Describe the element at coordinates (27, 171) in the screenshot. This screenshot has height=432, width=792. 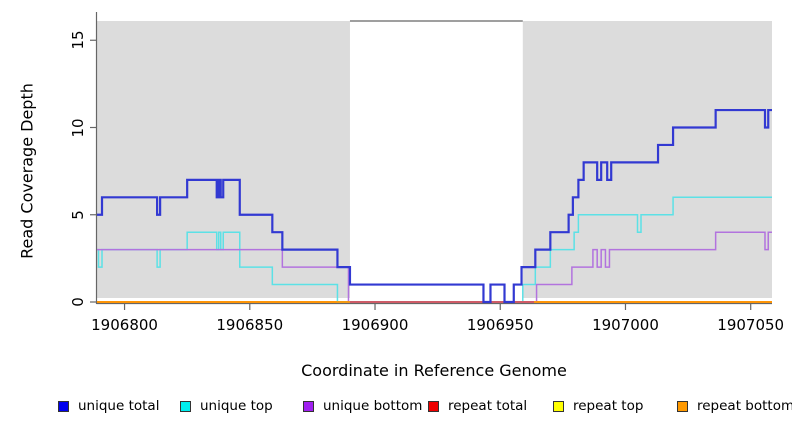
I see `y-axis-title: Read Coverage Depth` at that location.